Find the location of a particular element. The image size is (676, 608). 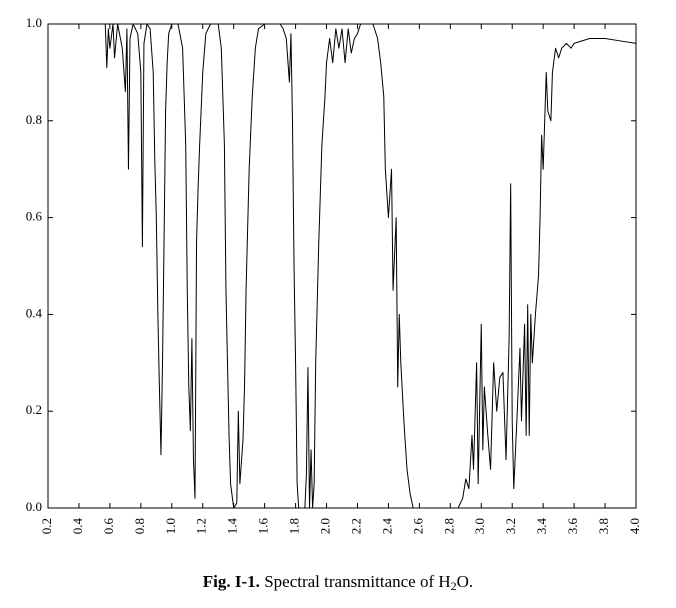

x-tick-label: 3.2 is located at coordinates (510, 526).